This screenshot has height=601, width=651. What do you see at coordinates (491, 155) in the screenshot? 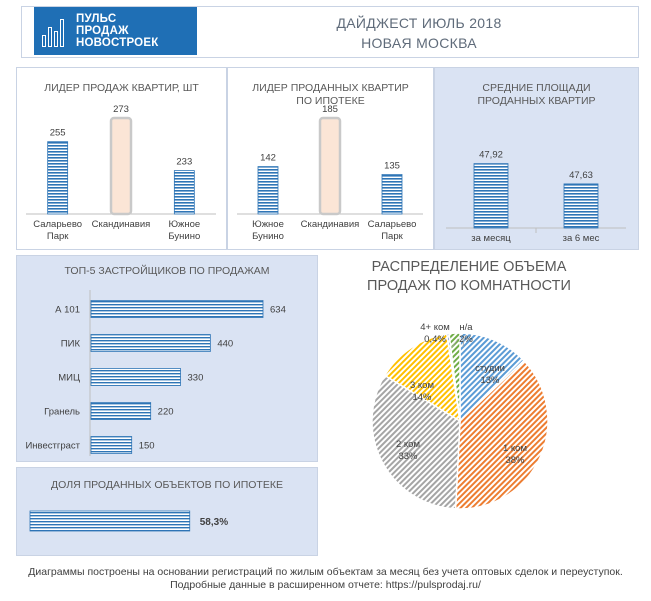
I see `data-label: 47,92` at bounding box center [491, 155].